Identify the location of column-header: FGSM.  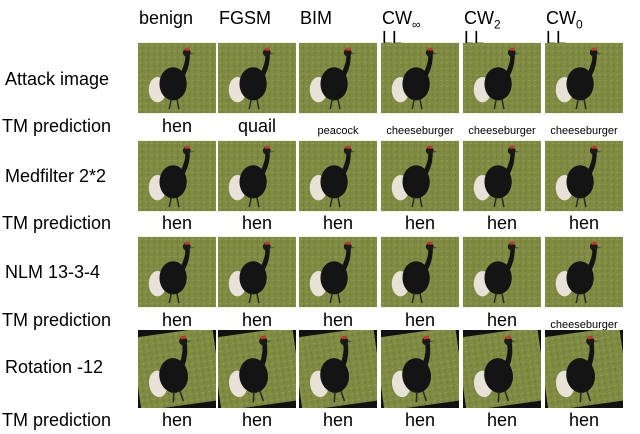
(245, 18).